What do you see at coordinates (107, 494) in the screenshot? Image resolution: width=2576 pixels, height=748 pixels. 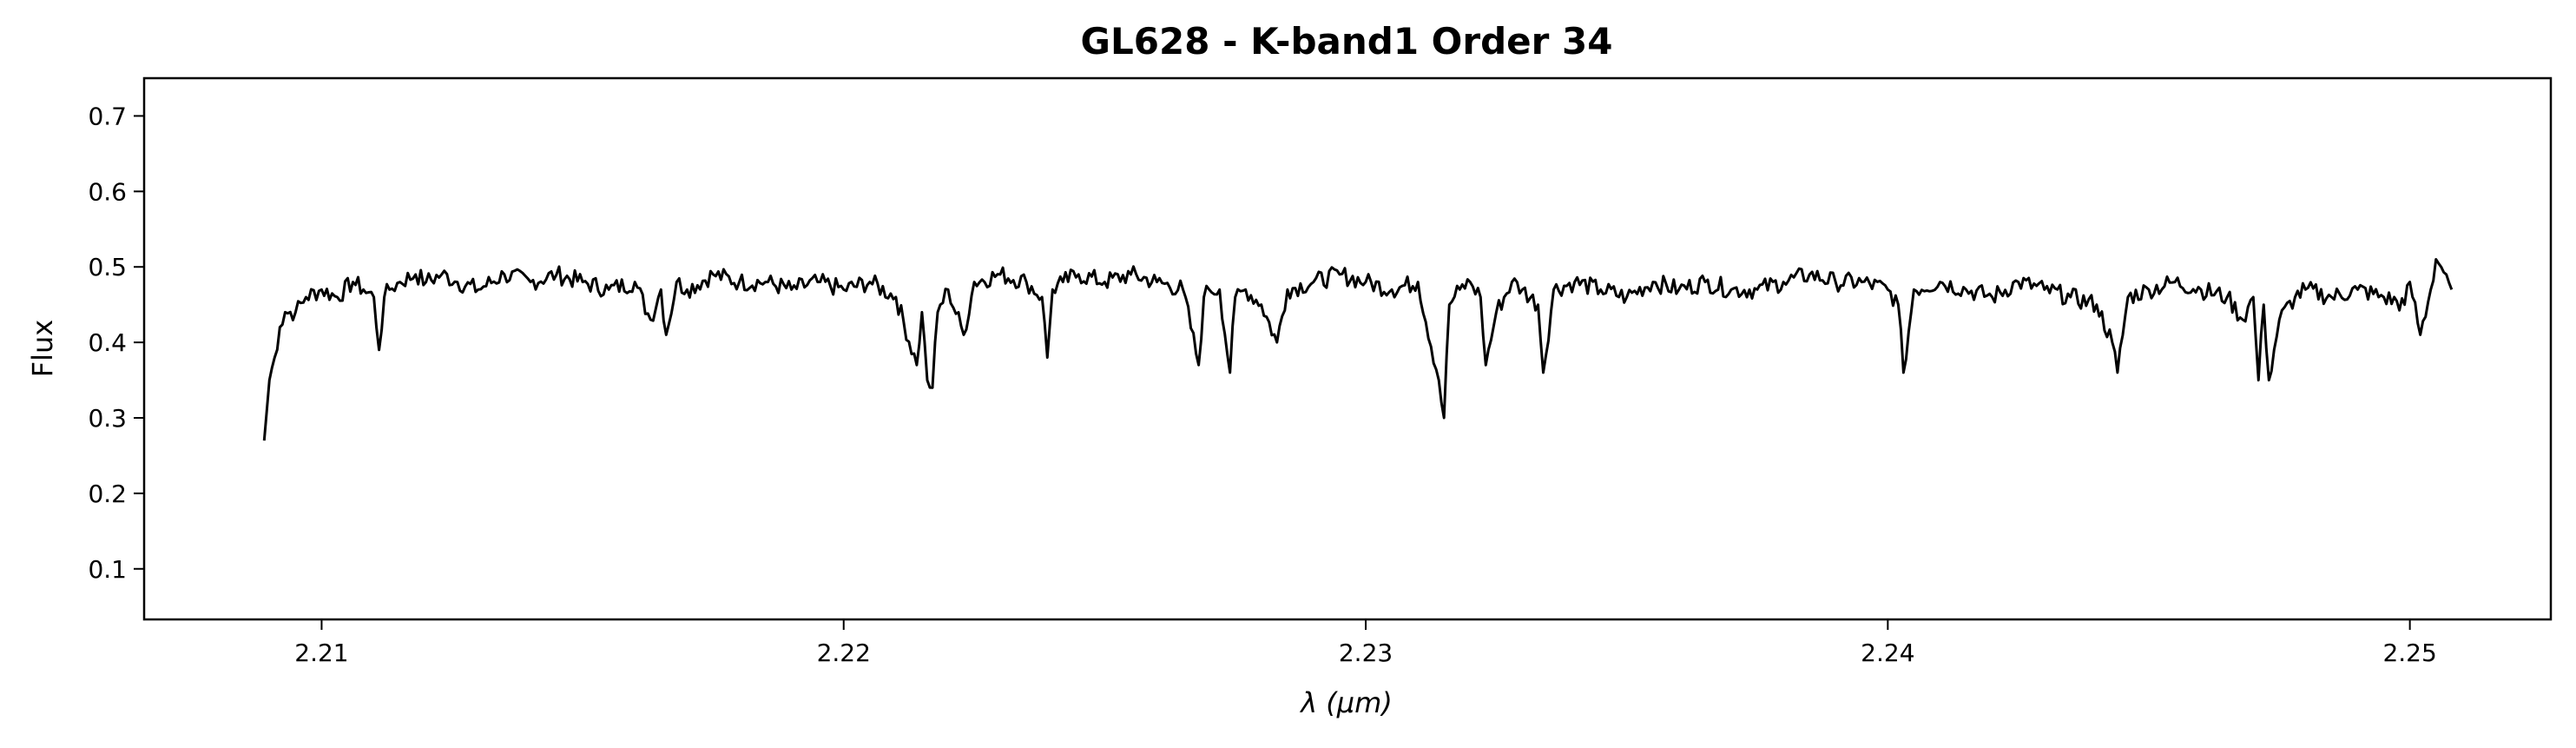 I see `y-tick-label: 0.2` at bounding box center [107, 494].